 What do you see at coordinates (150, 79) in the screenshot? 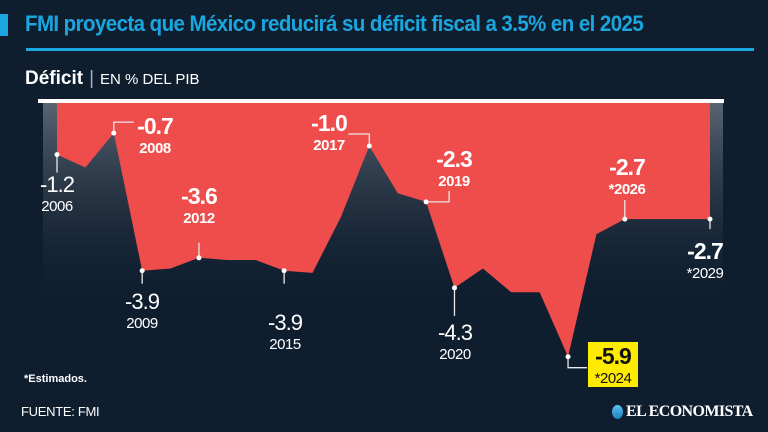
I see `subtitle-unit: EN % DEL PIB` at bounding box center [150, 79].